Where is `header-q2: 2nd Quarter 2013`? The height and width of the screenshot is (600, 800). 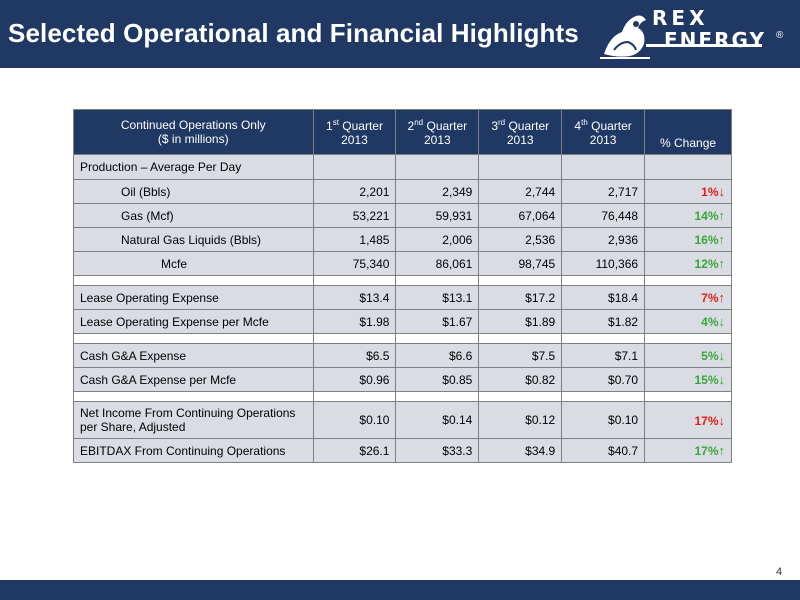 header-q2: 2nd Quarter 2013 is located at coordinates (437, 132).